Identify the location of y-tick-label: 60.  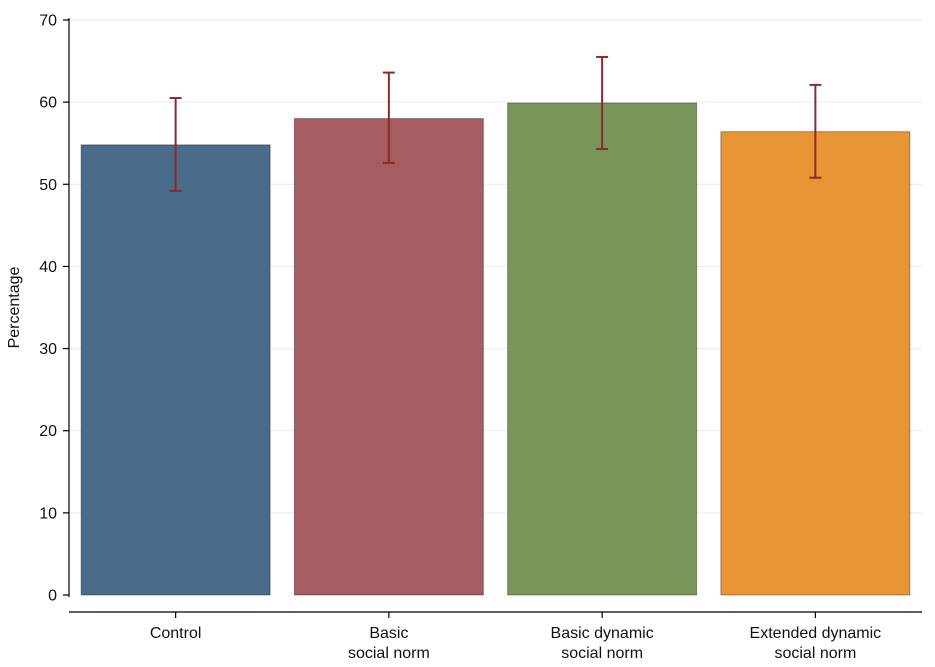
(48, 103).